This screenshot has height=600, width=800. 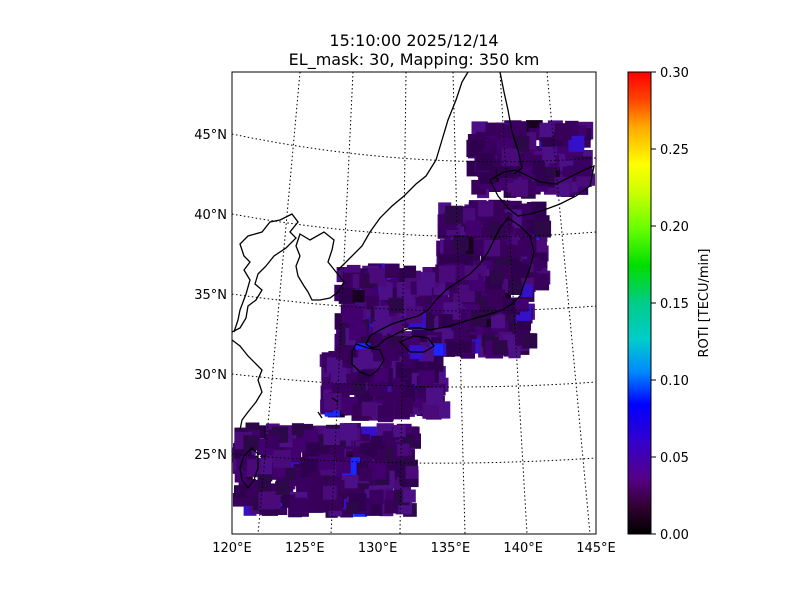 What do you see at coordinates (450, 283) in the screenshot?
I see `coast-honshu-north` at bounding box center [450, 283].